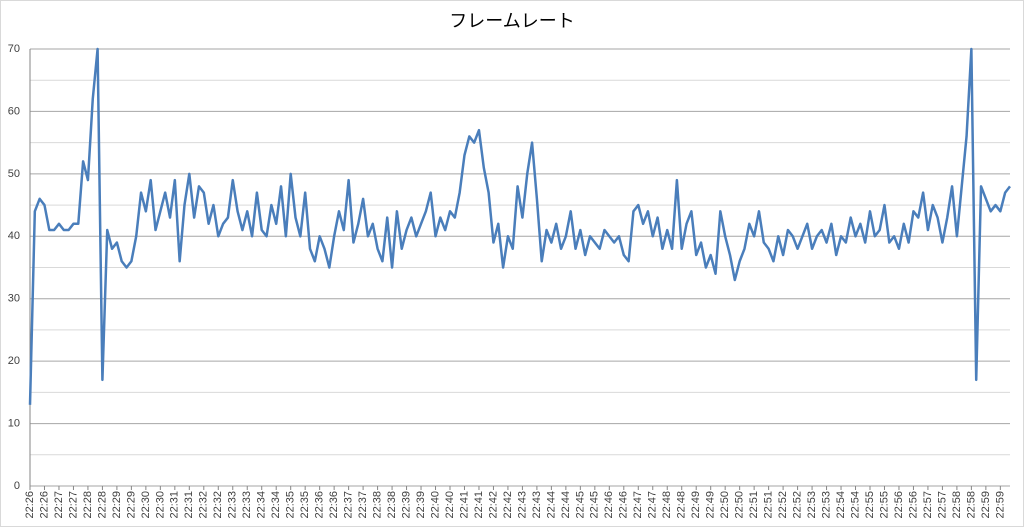  Describe the element at coordinates (14, 236) in the screenshot. I see `y-tick-label: 40` at that location.